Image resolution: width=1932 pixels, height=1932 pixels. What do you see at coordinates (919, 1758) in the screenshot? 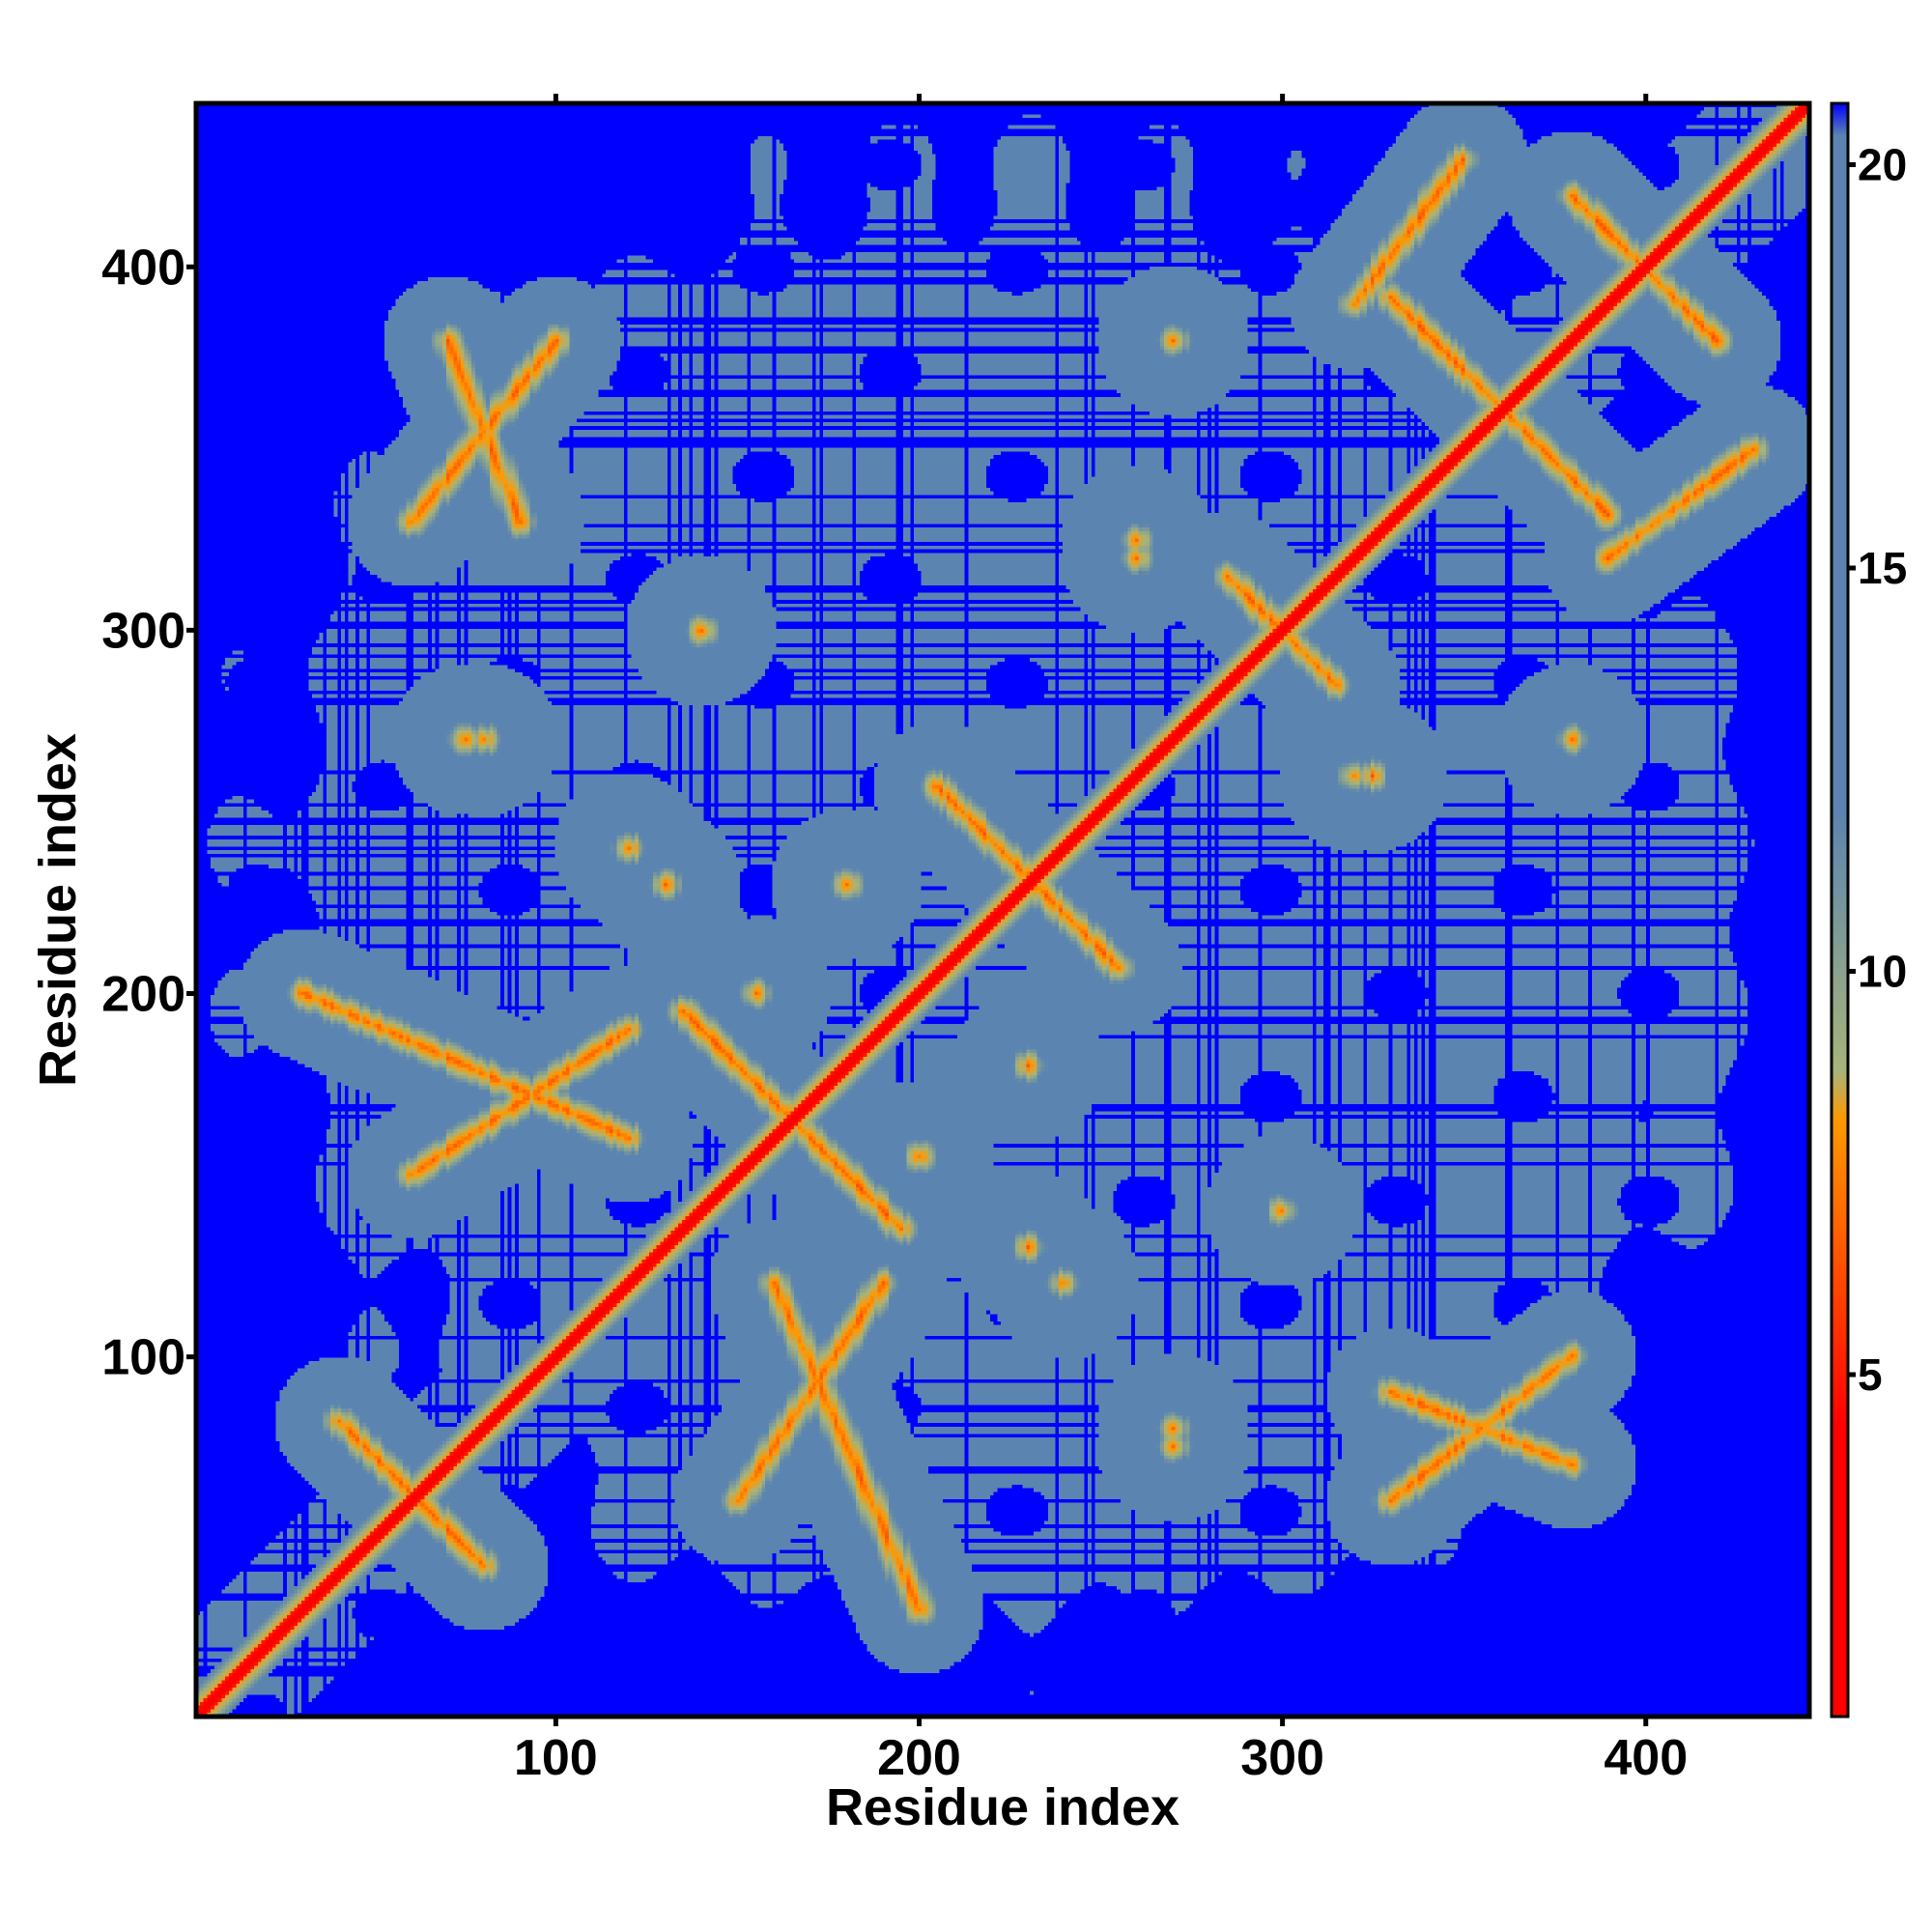
I see `x-tick-label: 200` at bounding box center [919, 1758].